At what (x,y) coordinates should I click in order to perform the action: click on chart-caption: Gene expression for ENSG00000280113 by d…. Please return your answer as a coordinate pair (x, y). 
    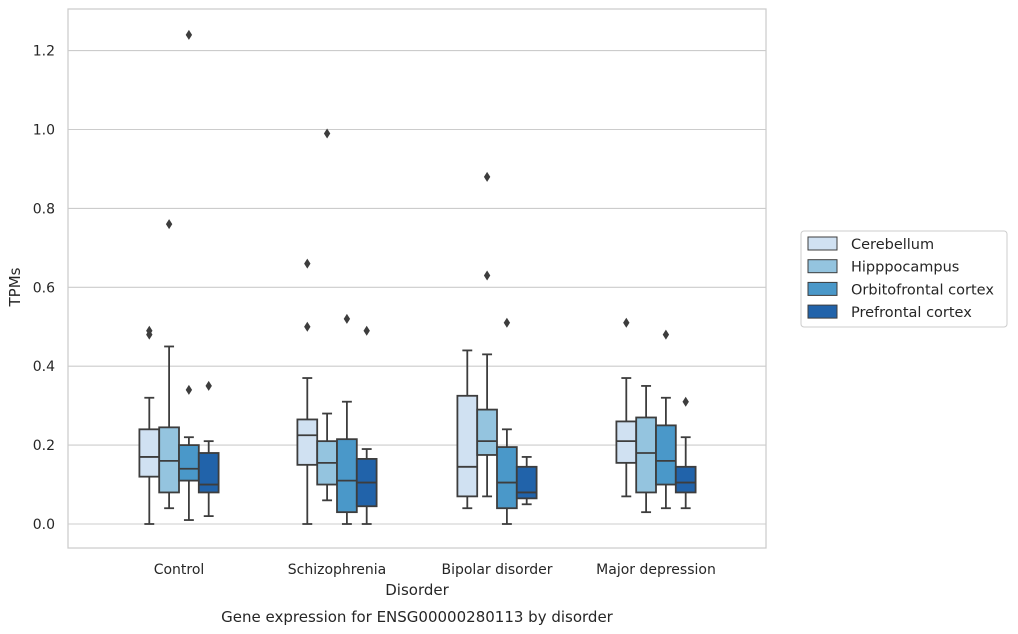
    Looking at the image, I should click on (417, 617).